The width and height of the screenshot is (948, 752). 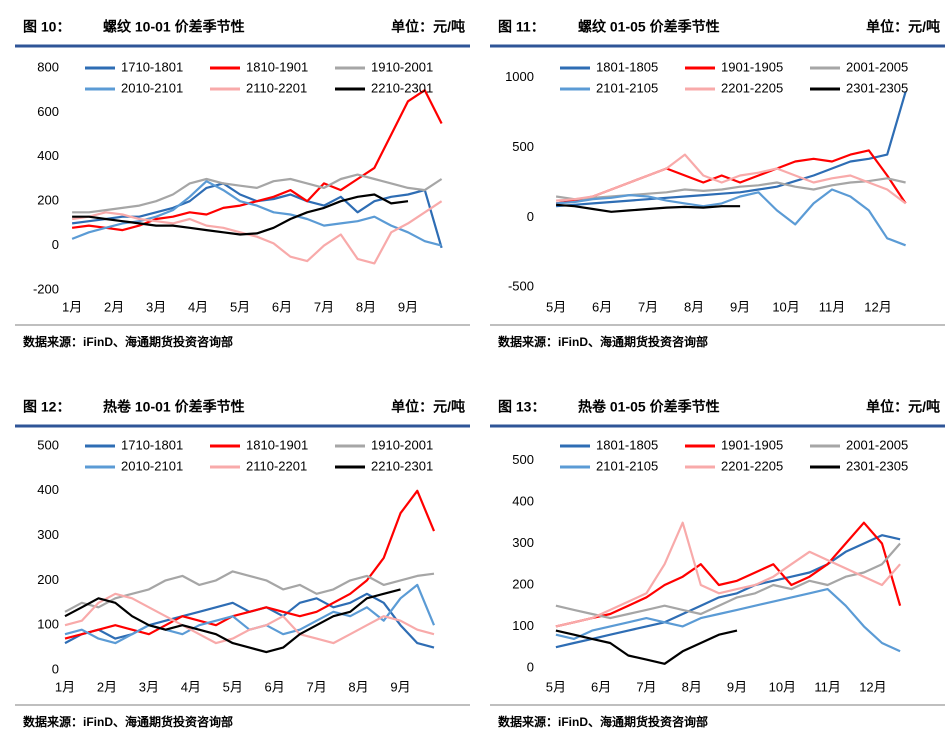 What do you see at coordinates (519, 76) in the screenshot?
I see `y-tick-label: 1000` at bounding box center [519, 76].